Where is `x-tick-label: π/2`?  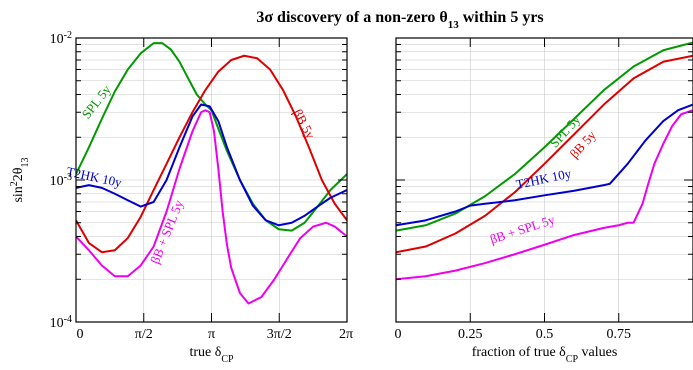
x-tick-label: π/2 is located at coordinates (144, 334).